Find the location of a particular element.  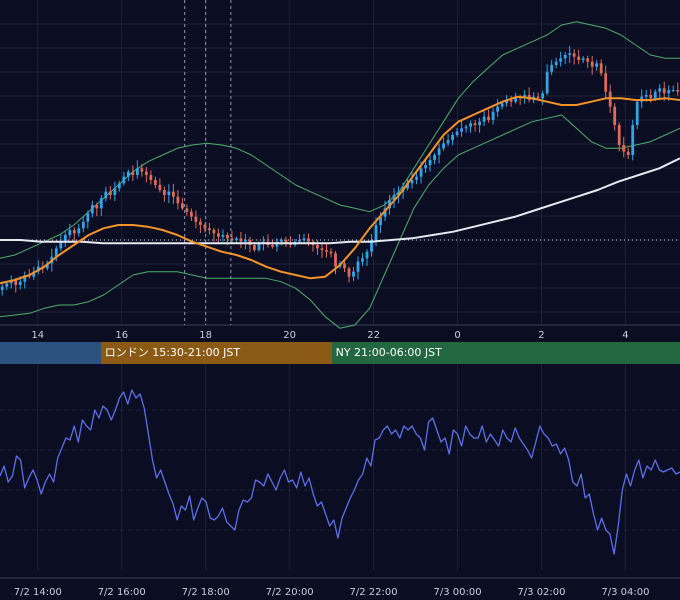

x-tick-label: 16 is located at coordinates (121, 335).